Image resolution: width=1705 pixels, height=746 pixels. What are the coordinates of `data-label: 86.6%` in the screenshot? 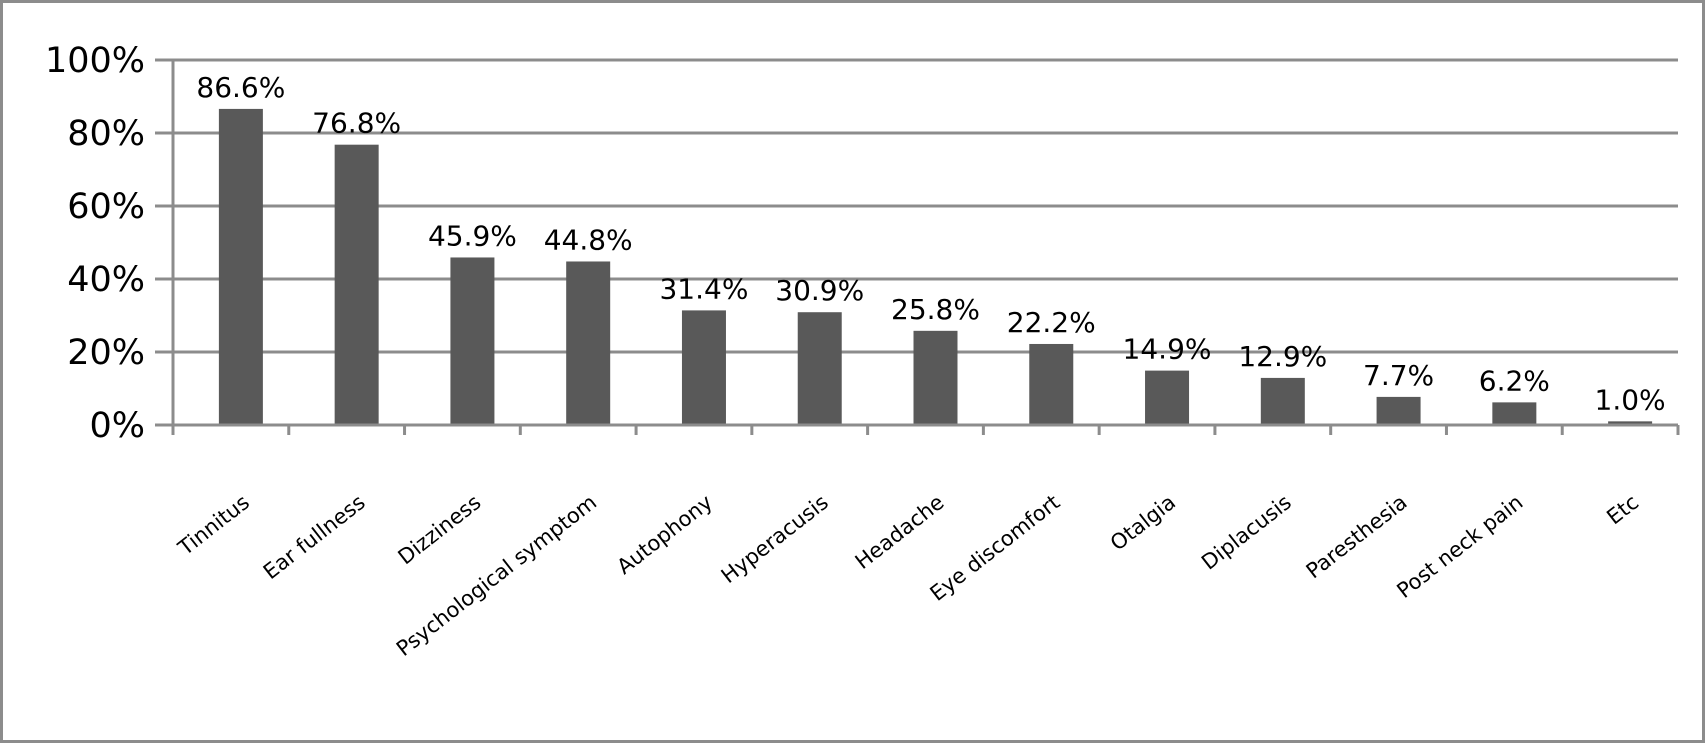 It's located at (240, 87).